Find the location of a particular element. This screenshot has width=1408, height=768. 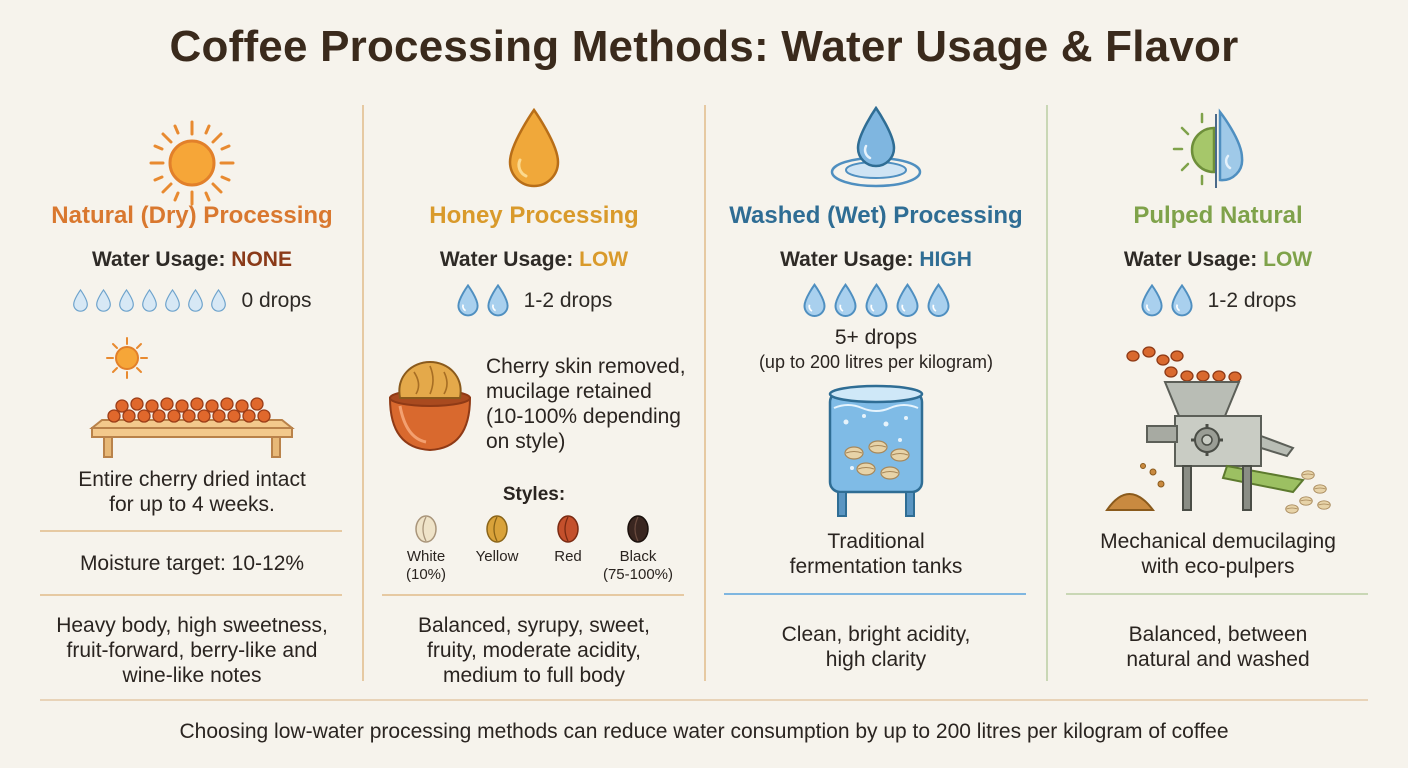

flavor-profile: Balanced, between natural and washed is located at coordinates (1218, 647).